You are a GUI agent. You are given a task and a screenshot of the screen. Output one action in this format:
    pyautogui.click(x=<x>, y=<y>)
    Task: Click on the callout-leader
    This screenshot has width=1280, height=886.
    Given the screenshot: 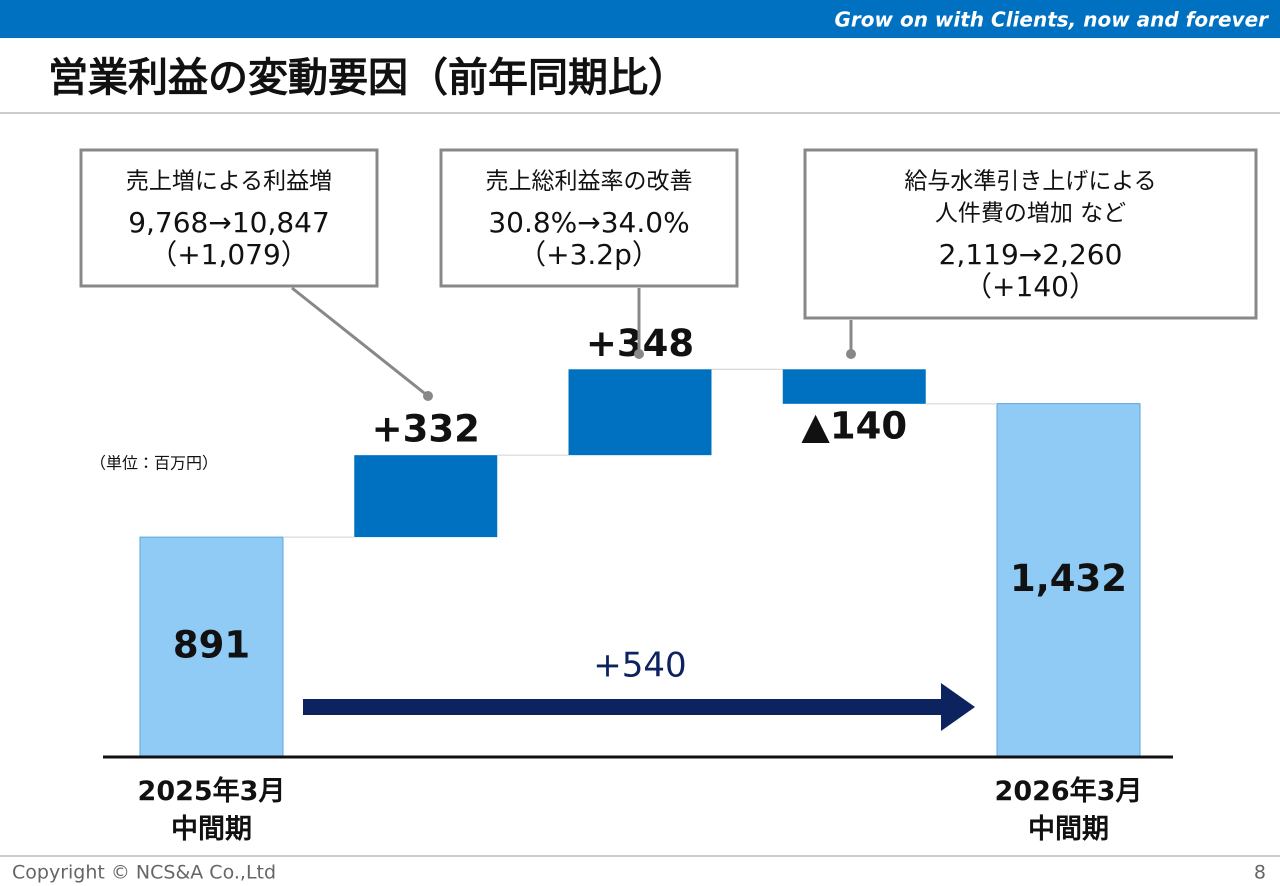 What is the action you would take?
    pyautogui.click(x=360, y=342)
    